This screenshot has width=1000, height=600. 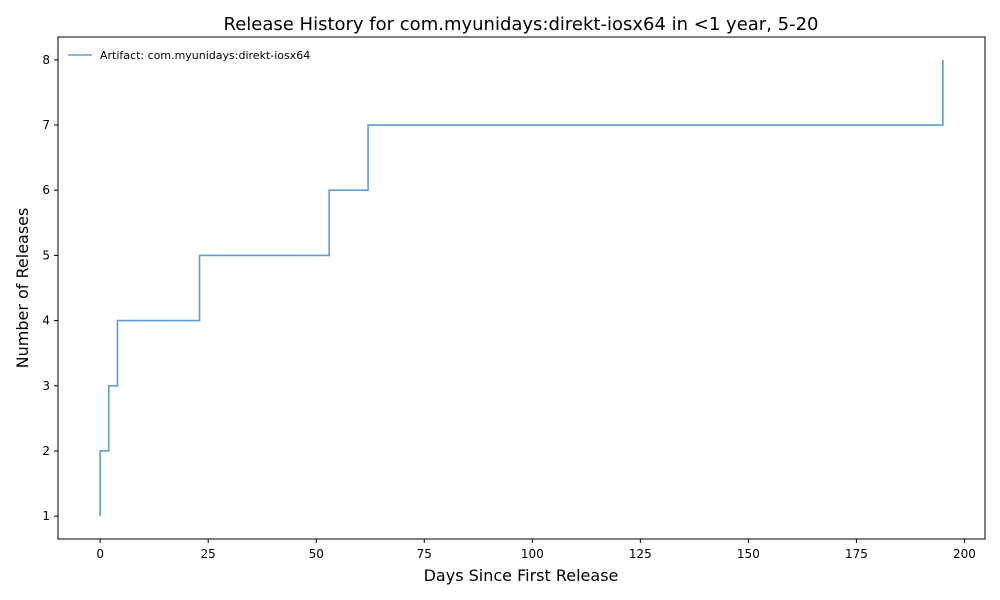 I want to click on legend: Artifact: com.myunidays:direkt-iosx64, so click(x=189, y=55).